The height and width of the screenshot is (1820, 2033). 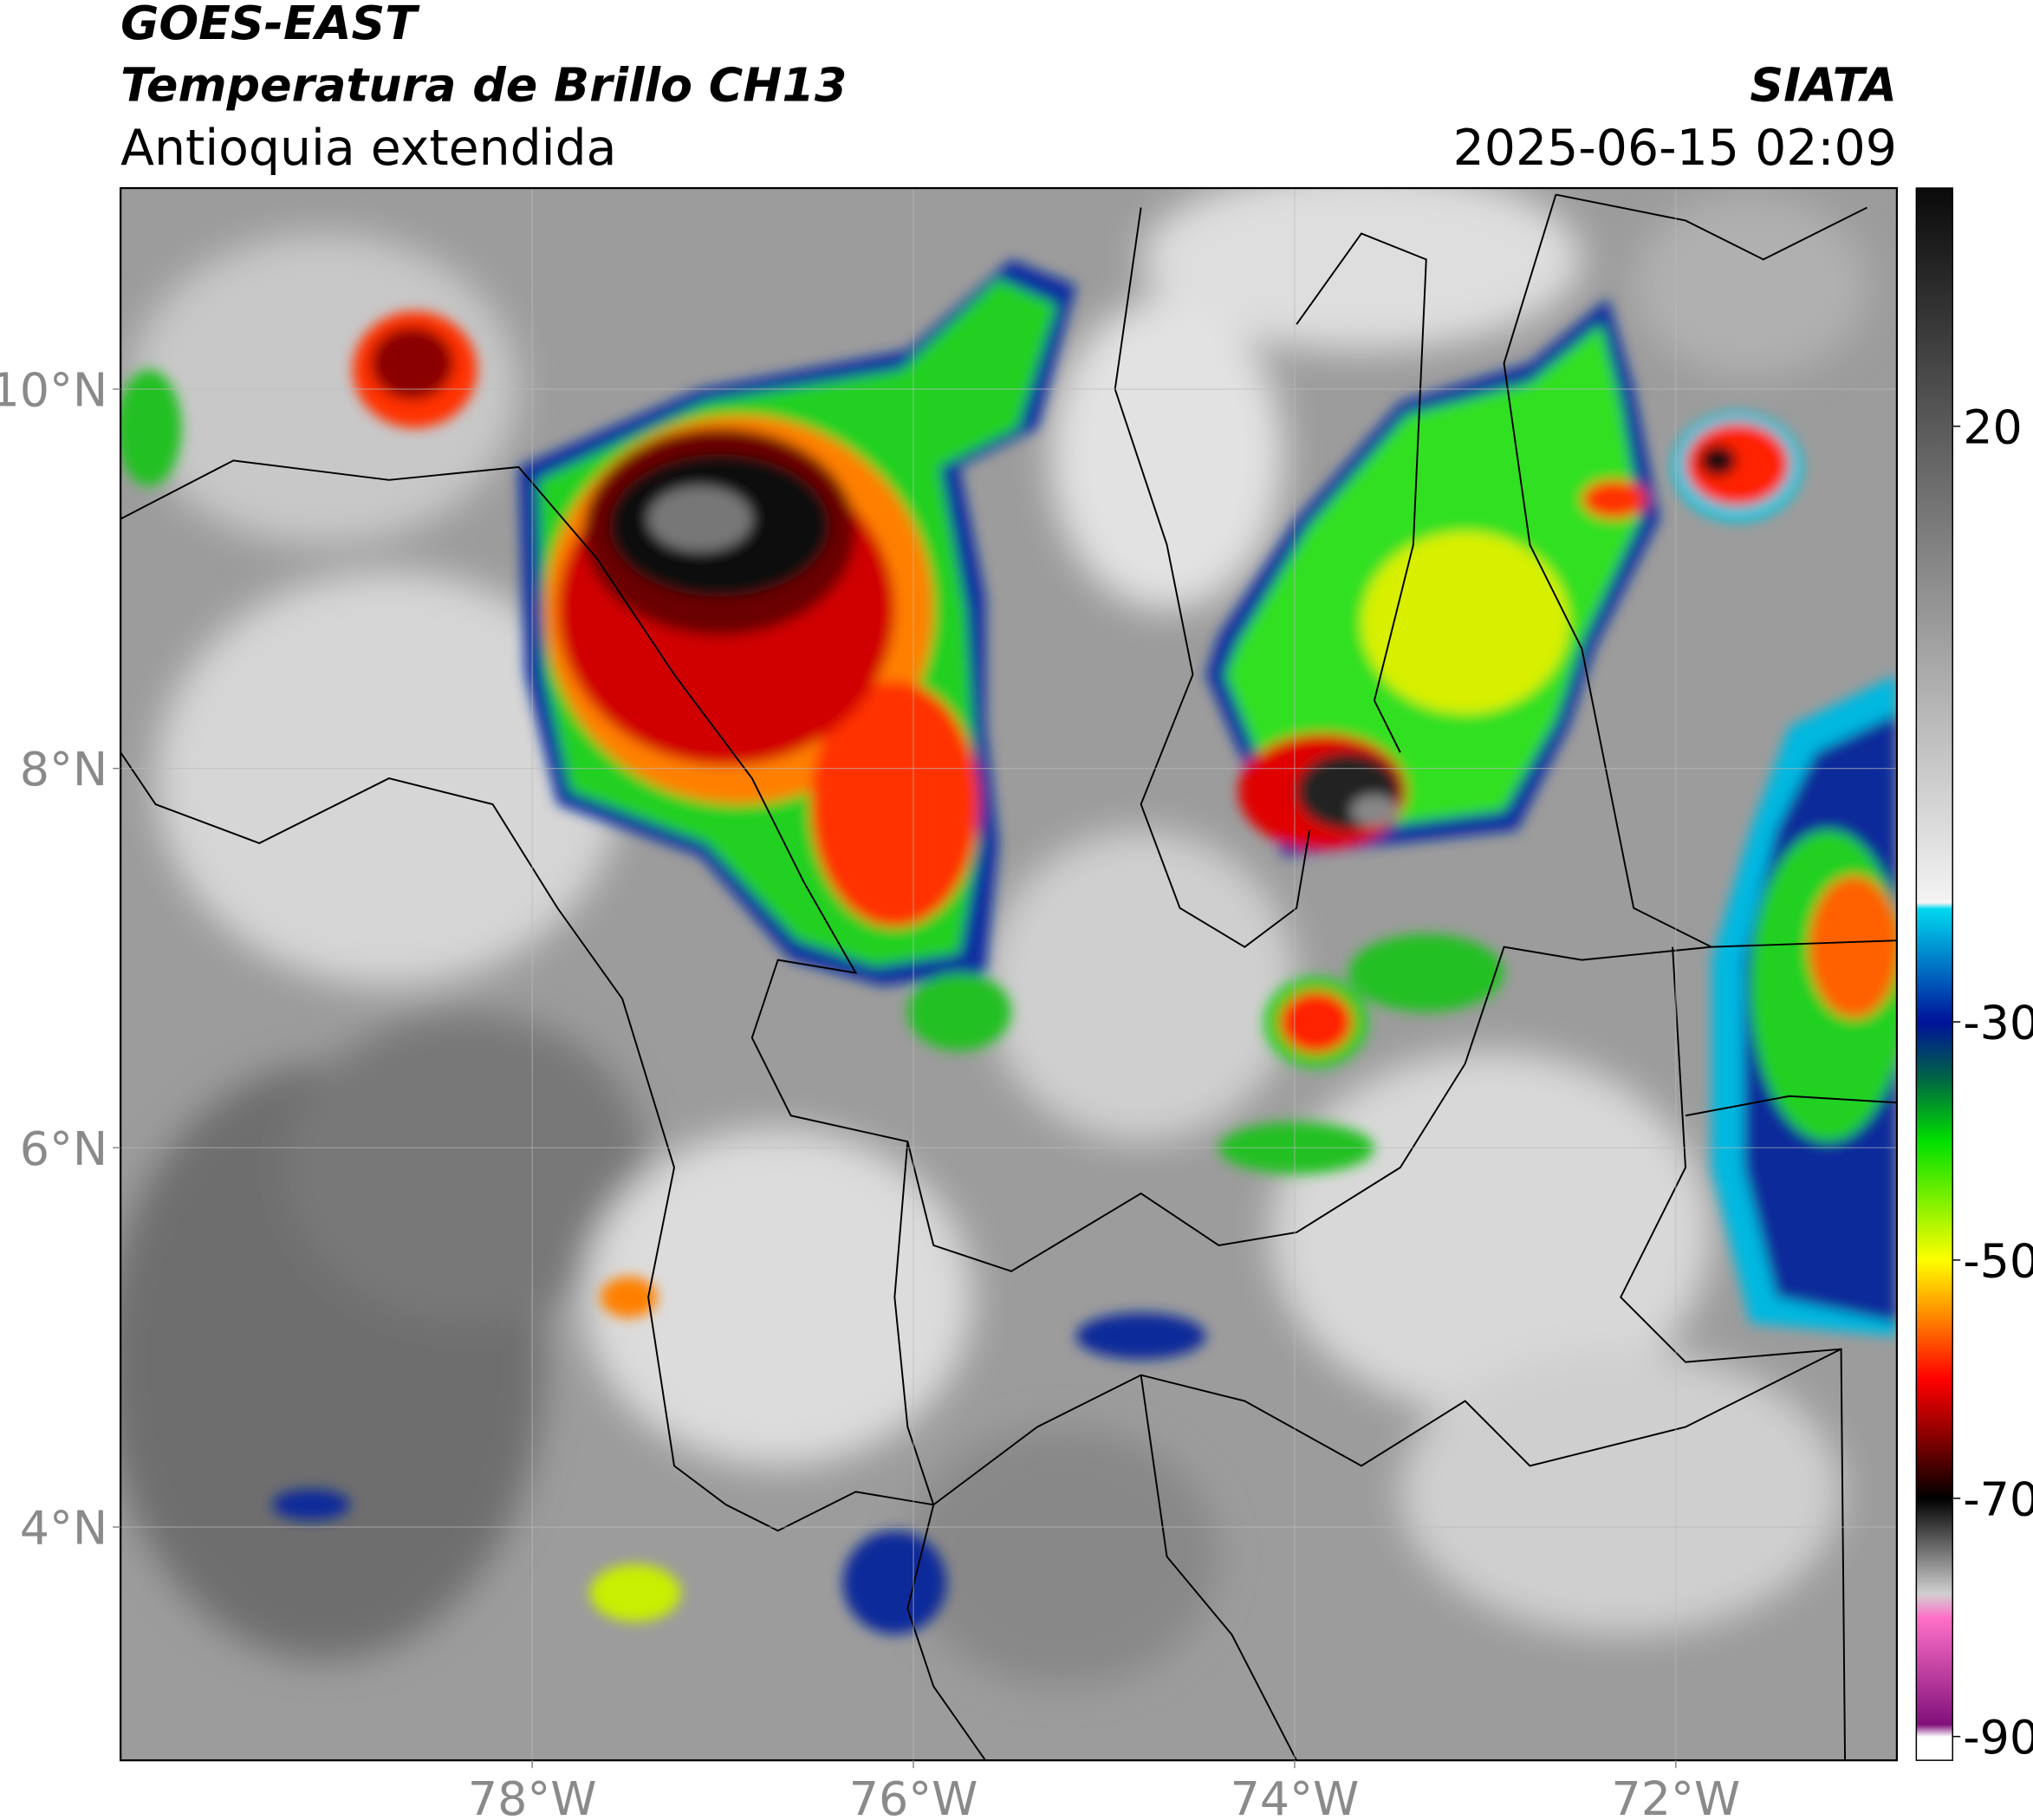 What do you see at coordinates (1675, 148) in the screenshot?
I see `datetime: 2025-06-15 02:09` at bounding box center [1675, 148].